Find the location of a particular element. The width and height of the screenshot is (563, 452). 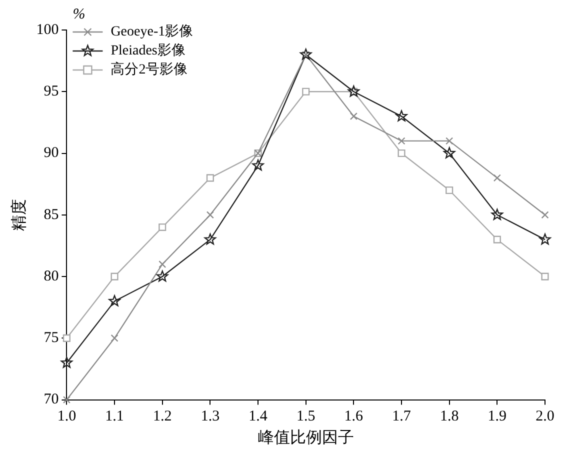

y-tick-label: 90 is located at coordinates (51, 153).